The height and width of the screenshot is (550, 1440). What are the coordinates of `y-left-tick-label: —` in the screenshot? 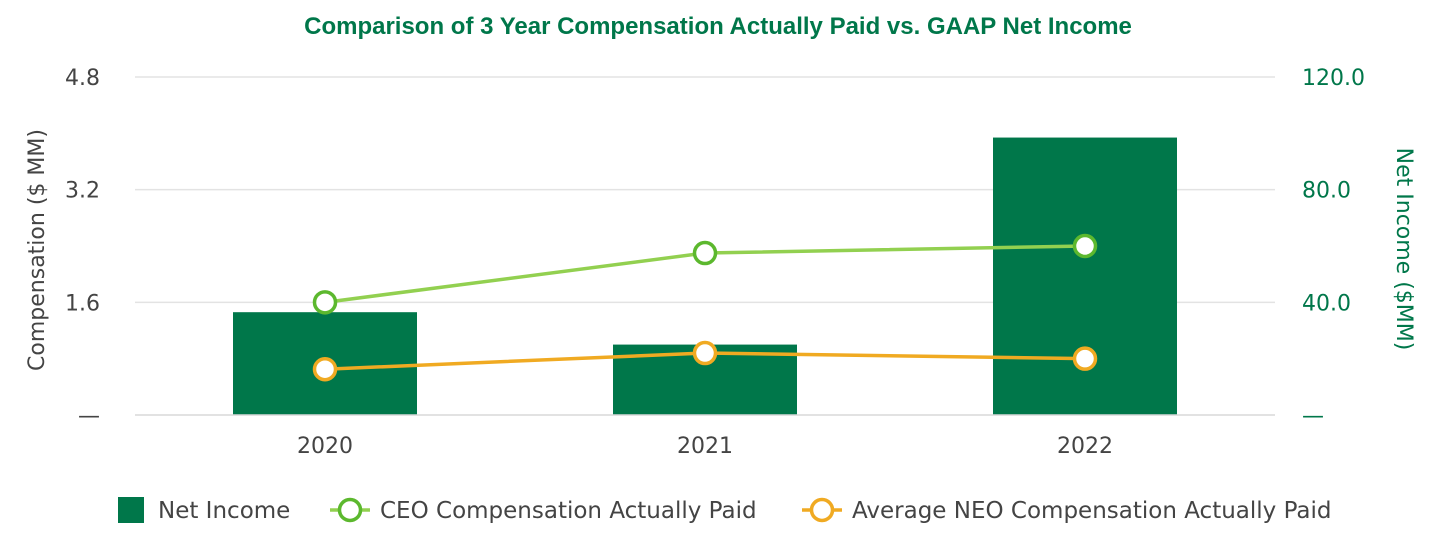 It's located at (89, 416).